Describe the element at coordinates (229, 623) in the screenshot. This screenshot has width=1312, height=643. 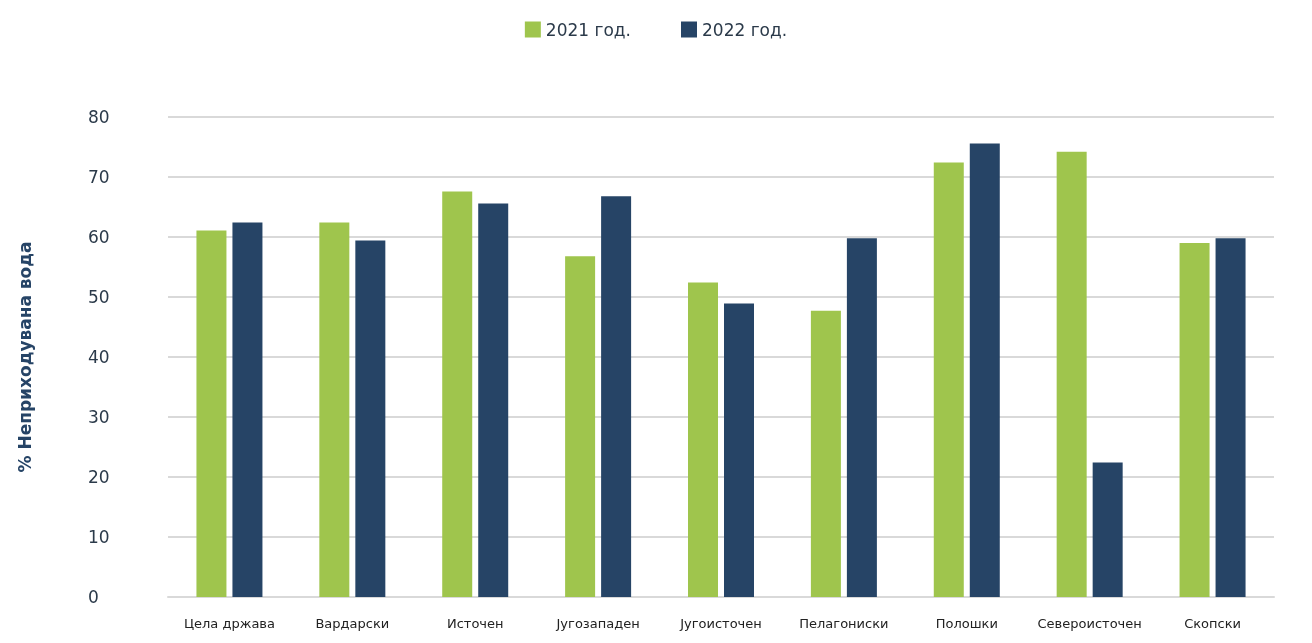
I see `x-tick-label: Цела држава` at that location.